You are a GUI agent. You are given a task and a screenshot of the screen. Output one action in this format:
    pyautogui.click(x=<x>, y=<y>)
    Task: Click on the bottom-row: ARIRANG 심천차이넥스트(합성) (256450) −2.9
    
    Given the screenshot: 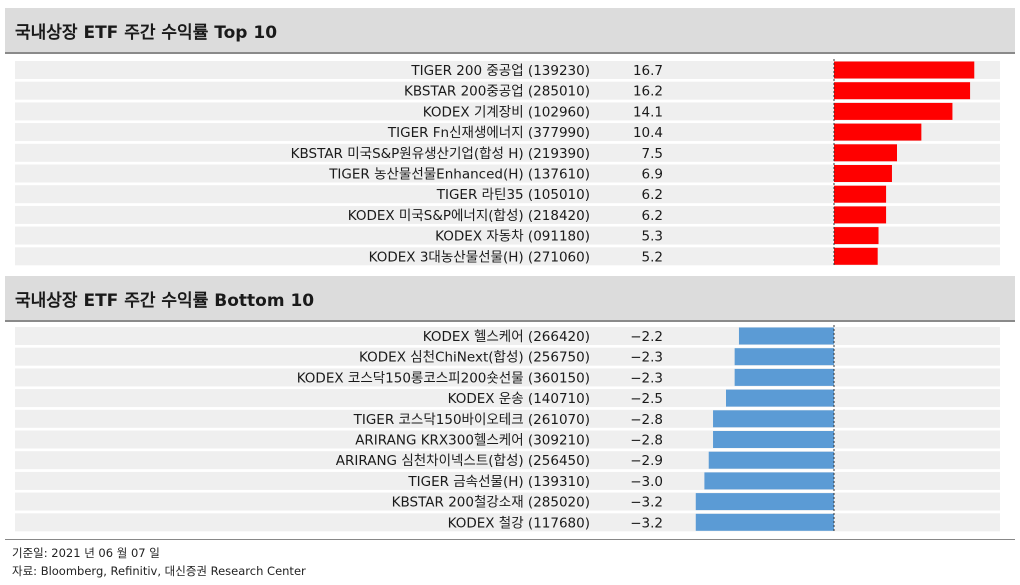 What is the action you would take?
    pyautogui.click(x=507, y=460)
    